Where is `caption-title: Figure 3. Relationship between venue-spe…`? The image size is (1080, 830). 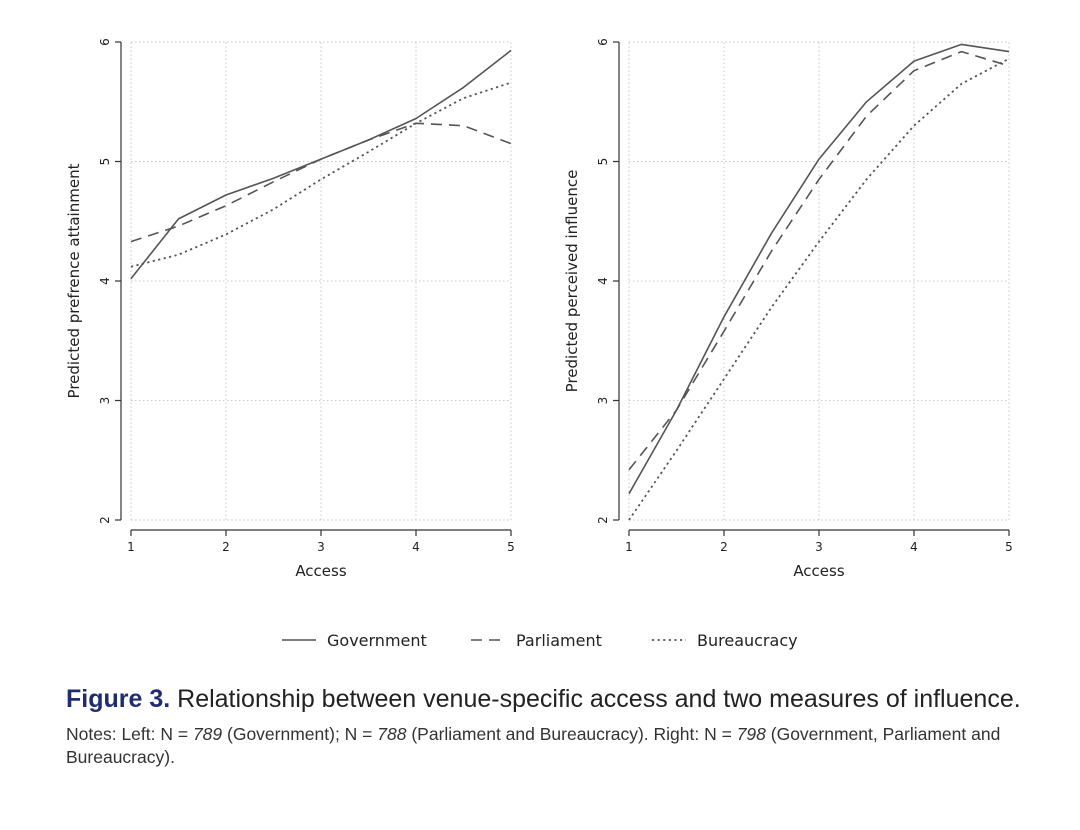 caption-title: Figure 3. Relationship between venue-spe… is located at coordinates (561, 699).